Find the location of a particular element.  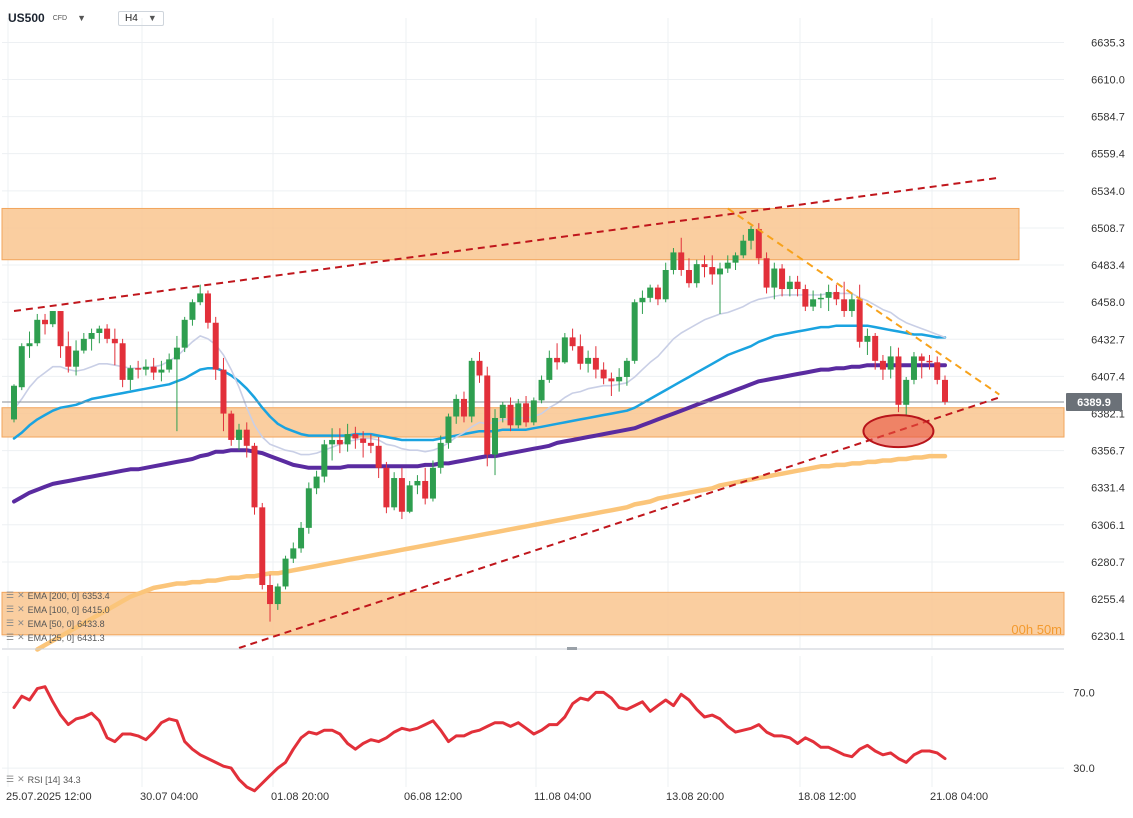

time-tick-label: 06.08 12:00 is located at coordinates (433, 797).